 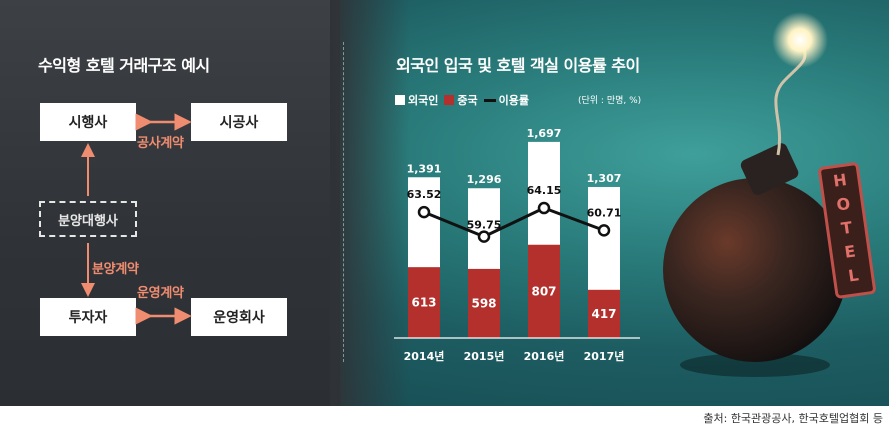 I want to click on occupancy-value-label: 64.15, so click(x=544, y=190).